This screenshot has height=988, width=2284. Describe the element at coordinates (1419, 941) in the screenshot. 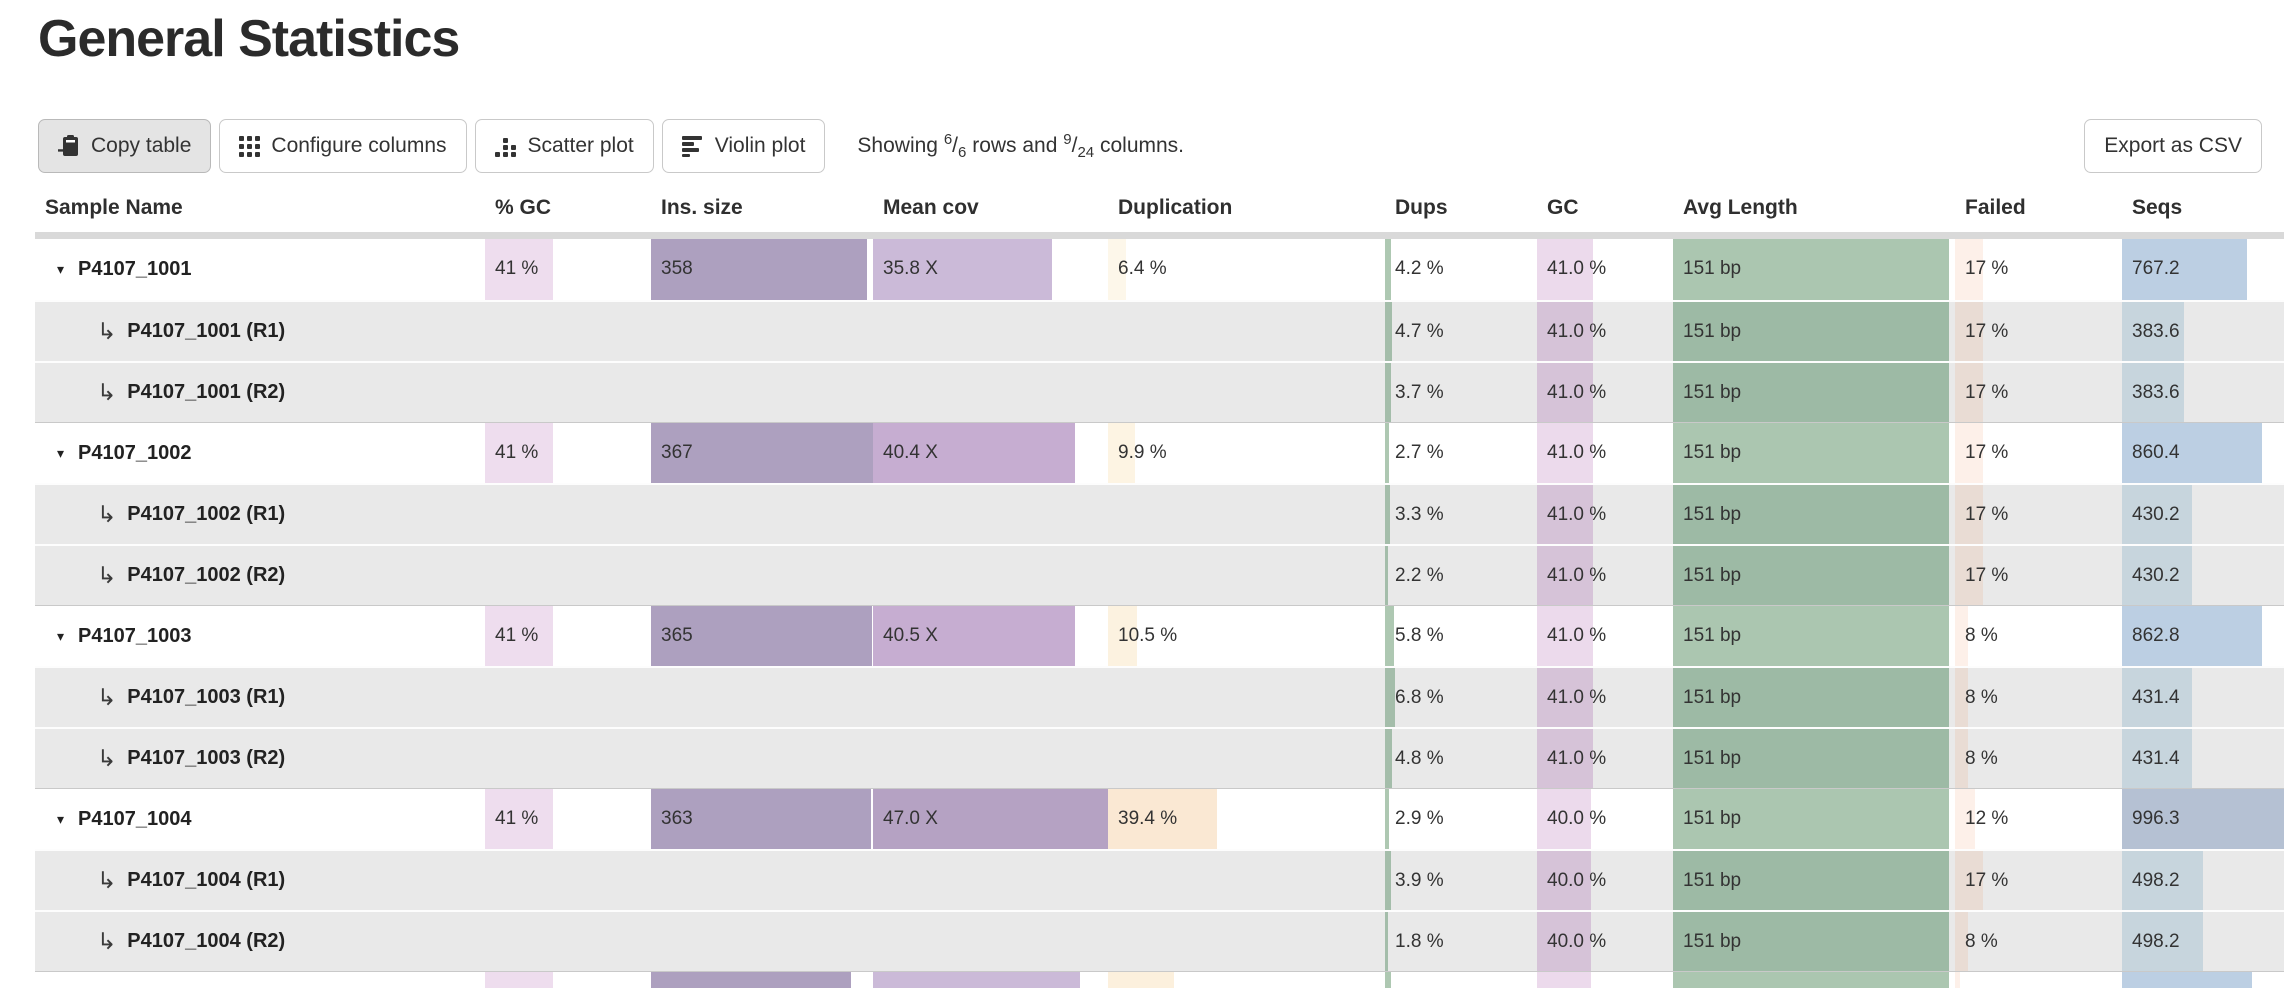

I see `cell-value: 1.8 %` at that location.